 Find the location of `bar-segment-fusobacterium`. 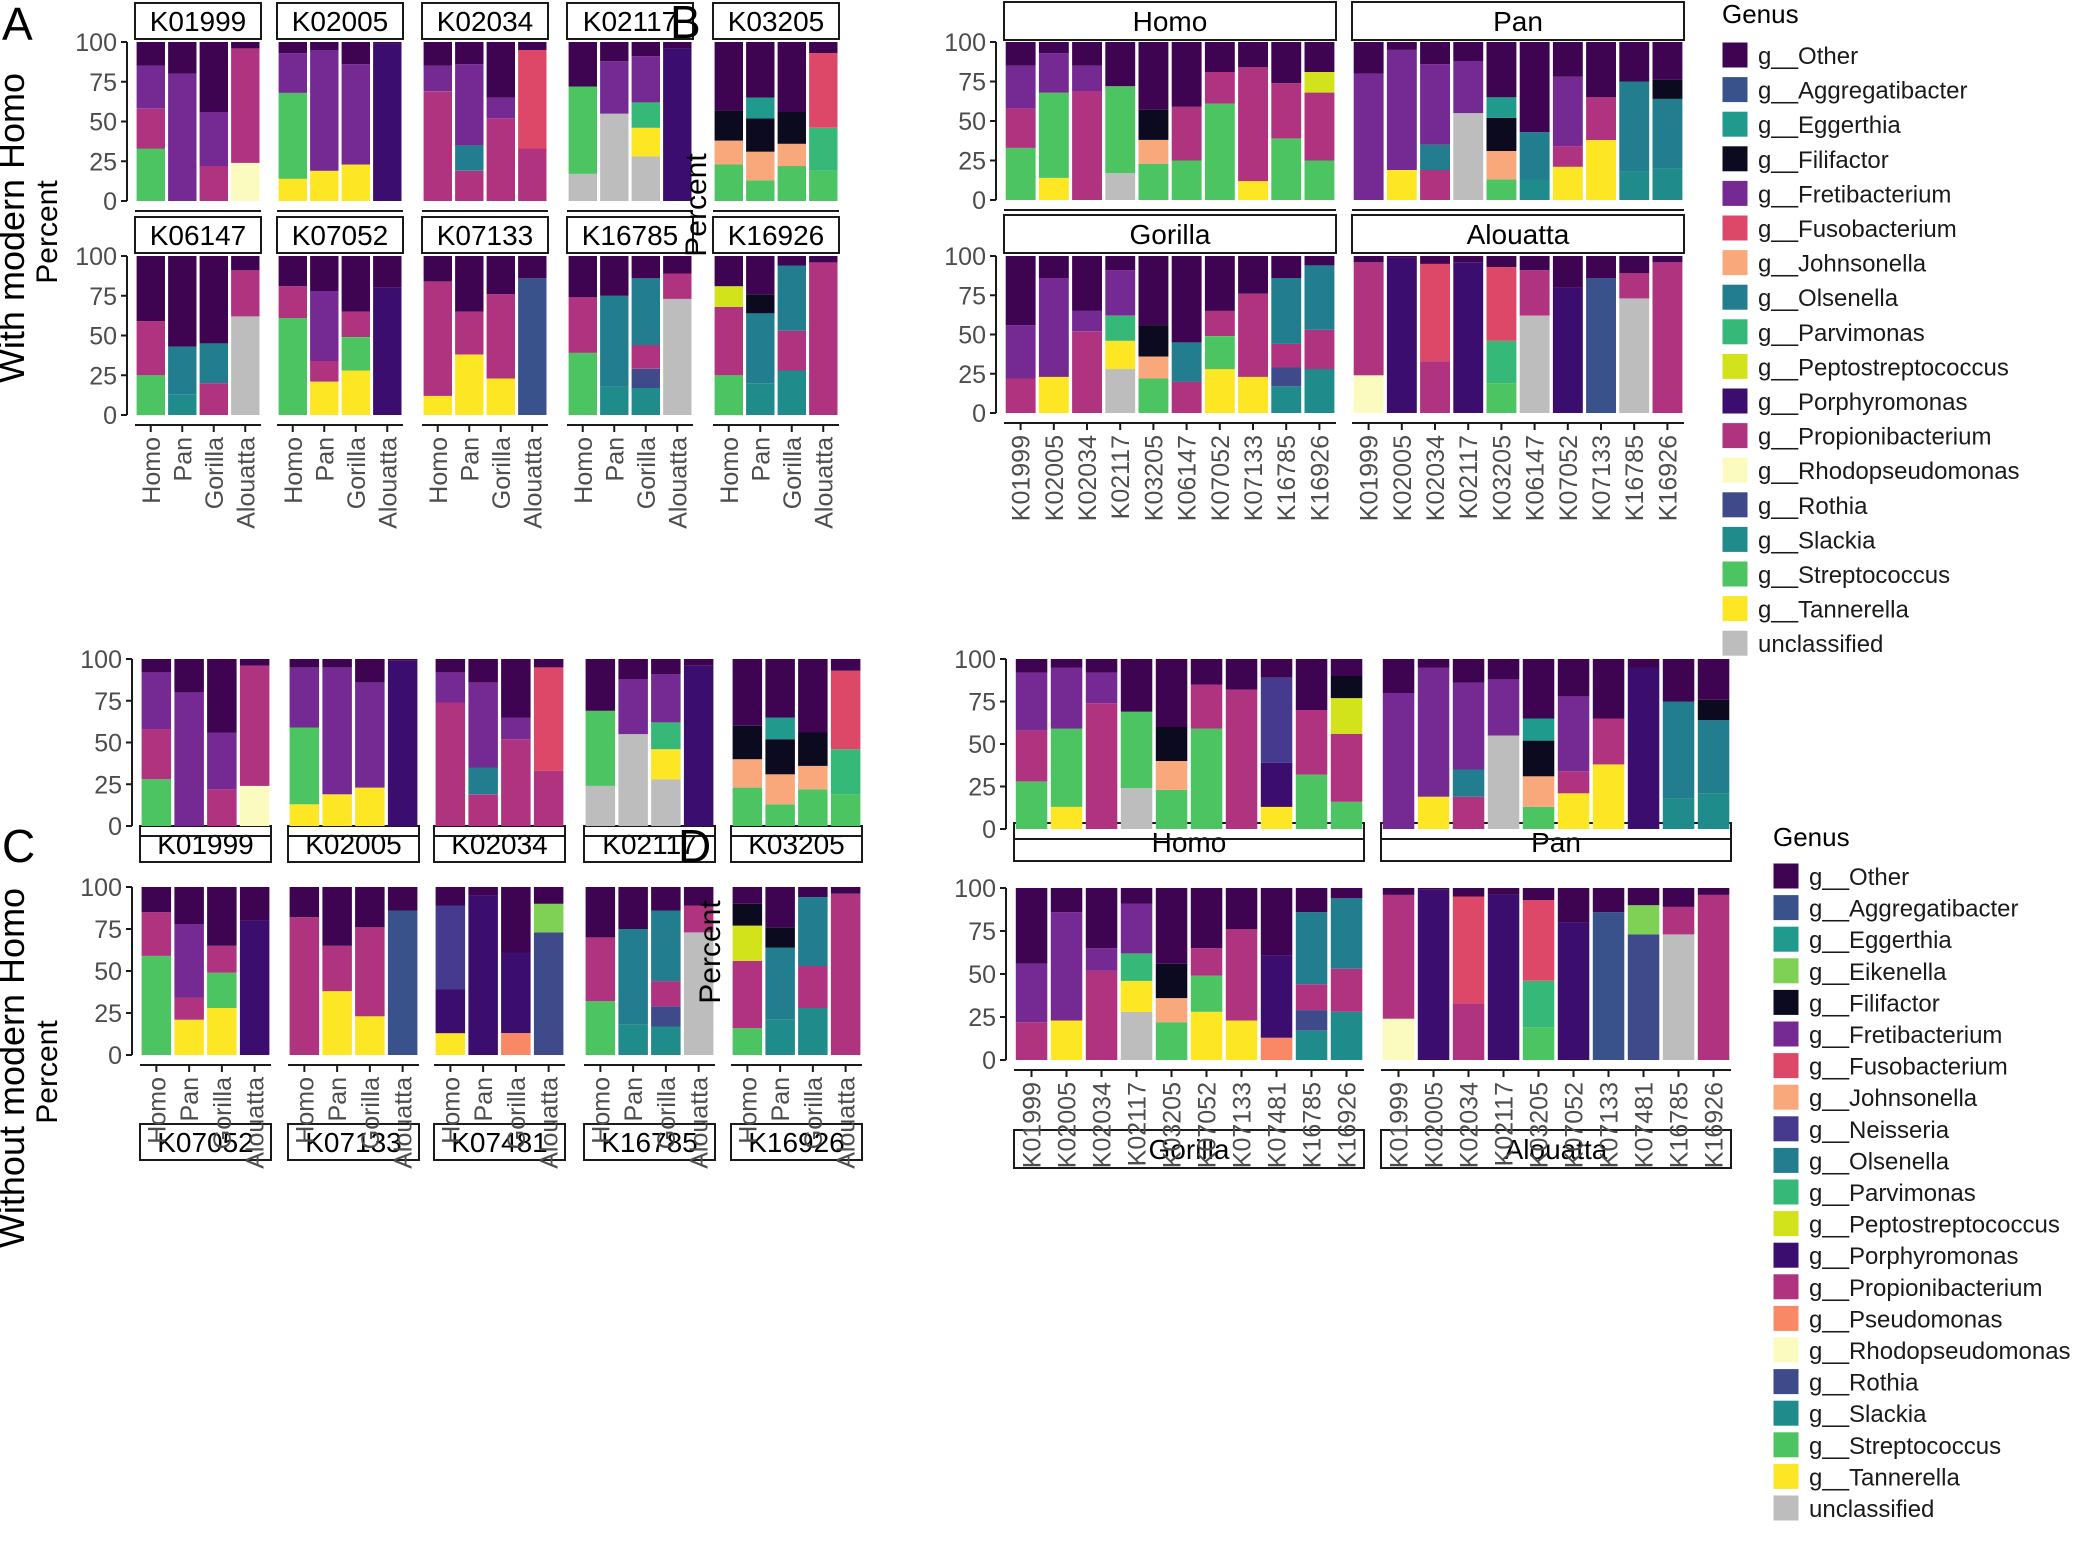

bar-segment-fusobacterium is located at coordinates (532, 99).